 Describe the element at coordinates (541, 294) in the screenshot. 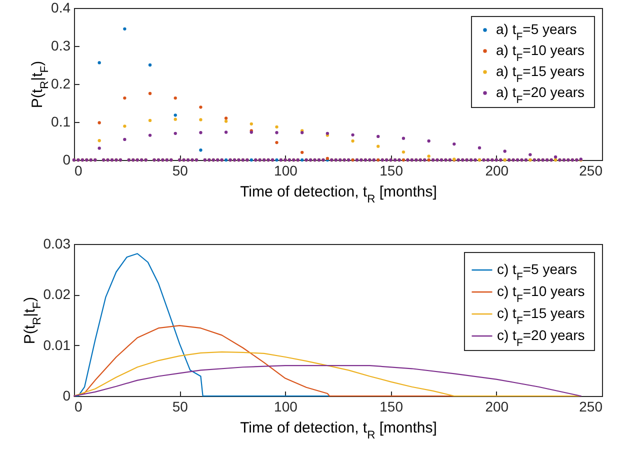

I see `legend-label: c) t$_{F}$=10 years` at that location.